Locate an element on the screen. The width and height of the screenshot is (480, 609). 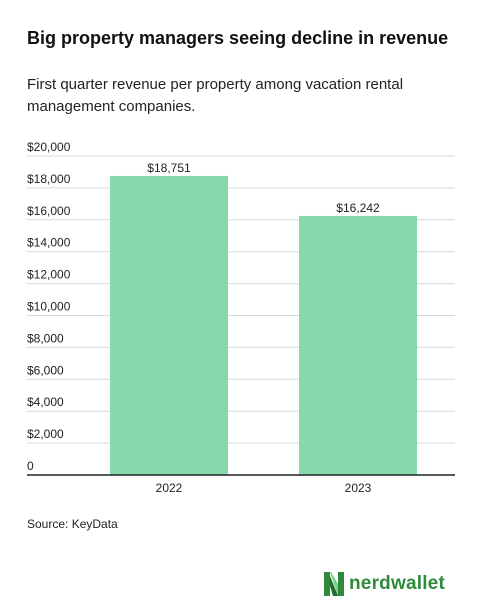
data-label: $18,751 is located at coordinates (169, 168).